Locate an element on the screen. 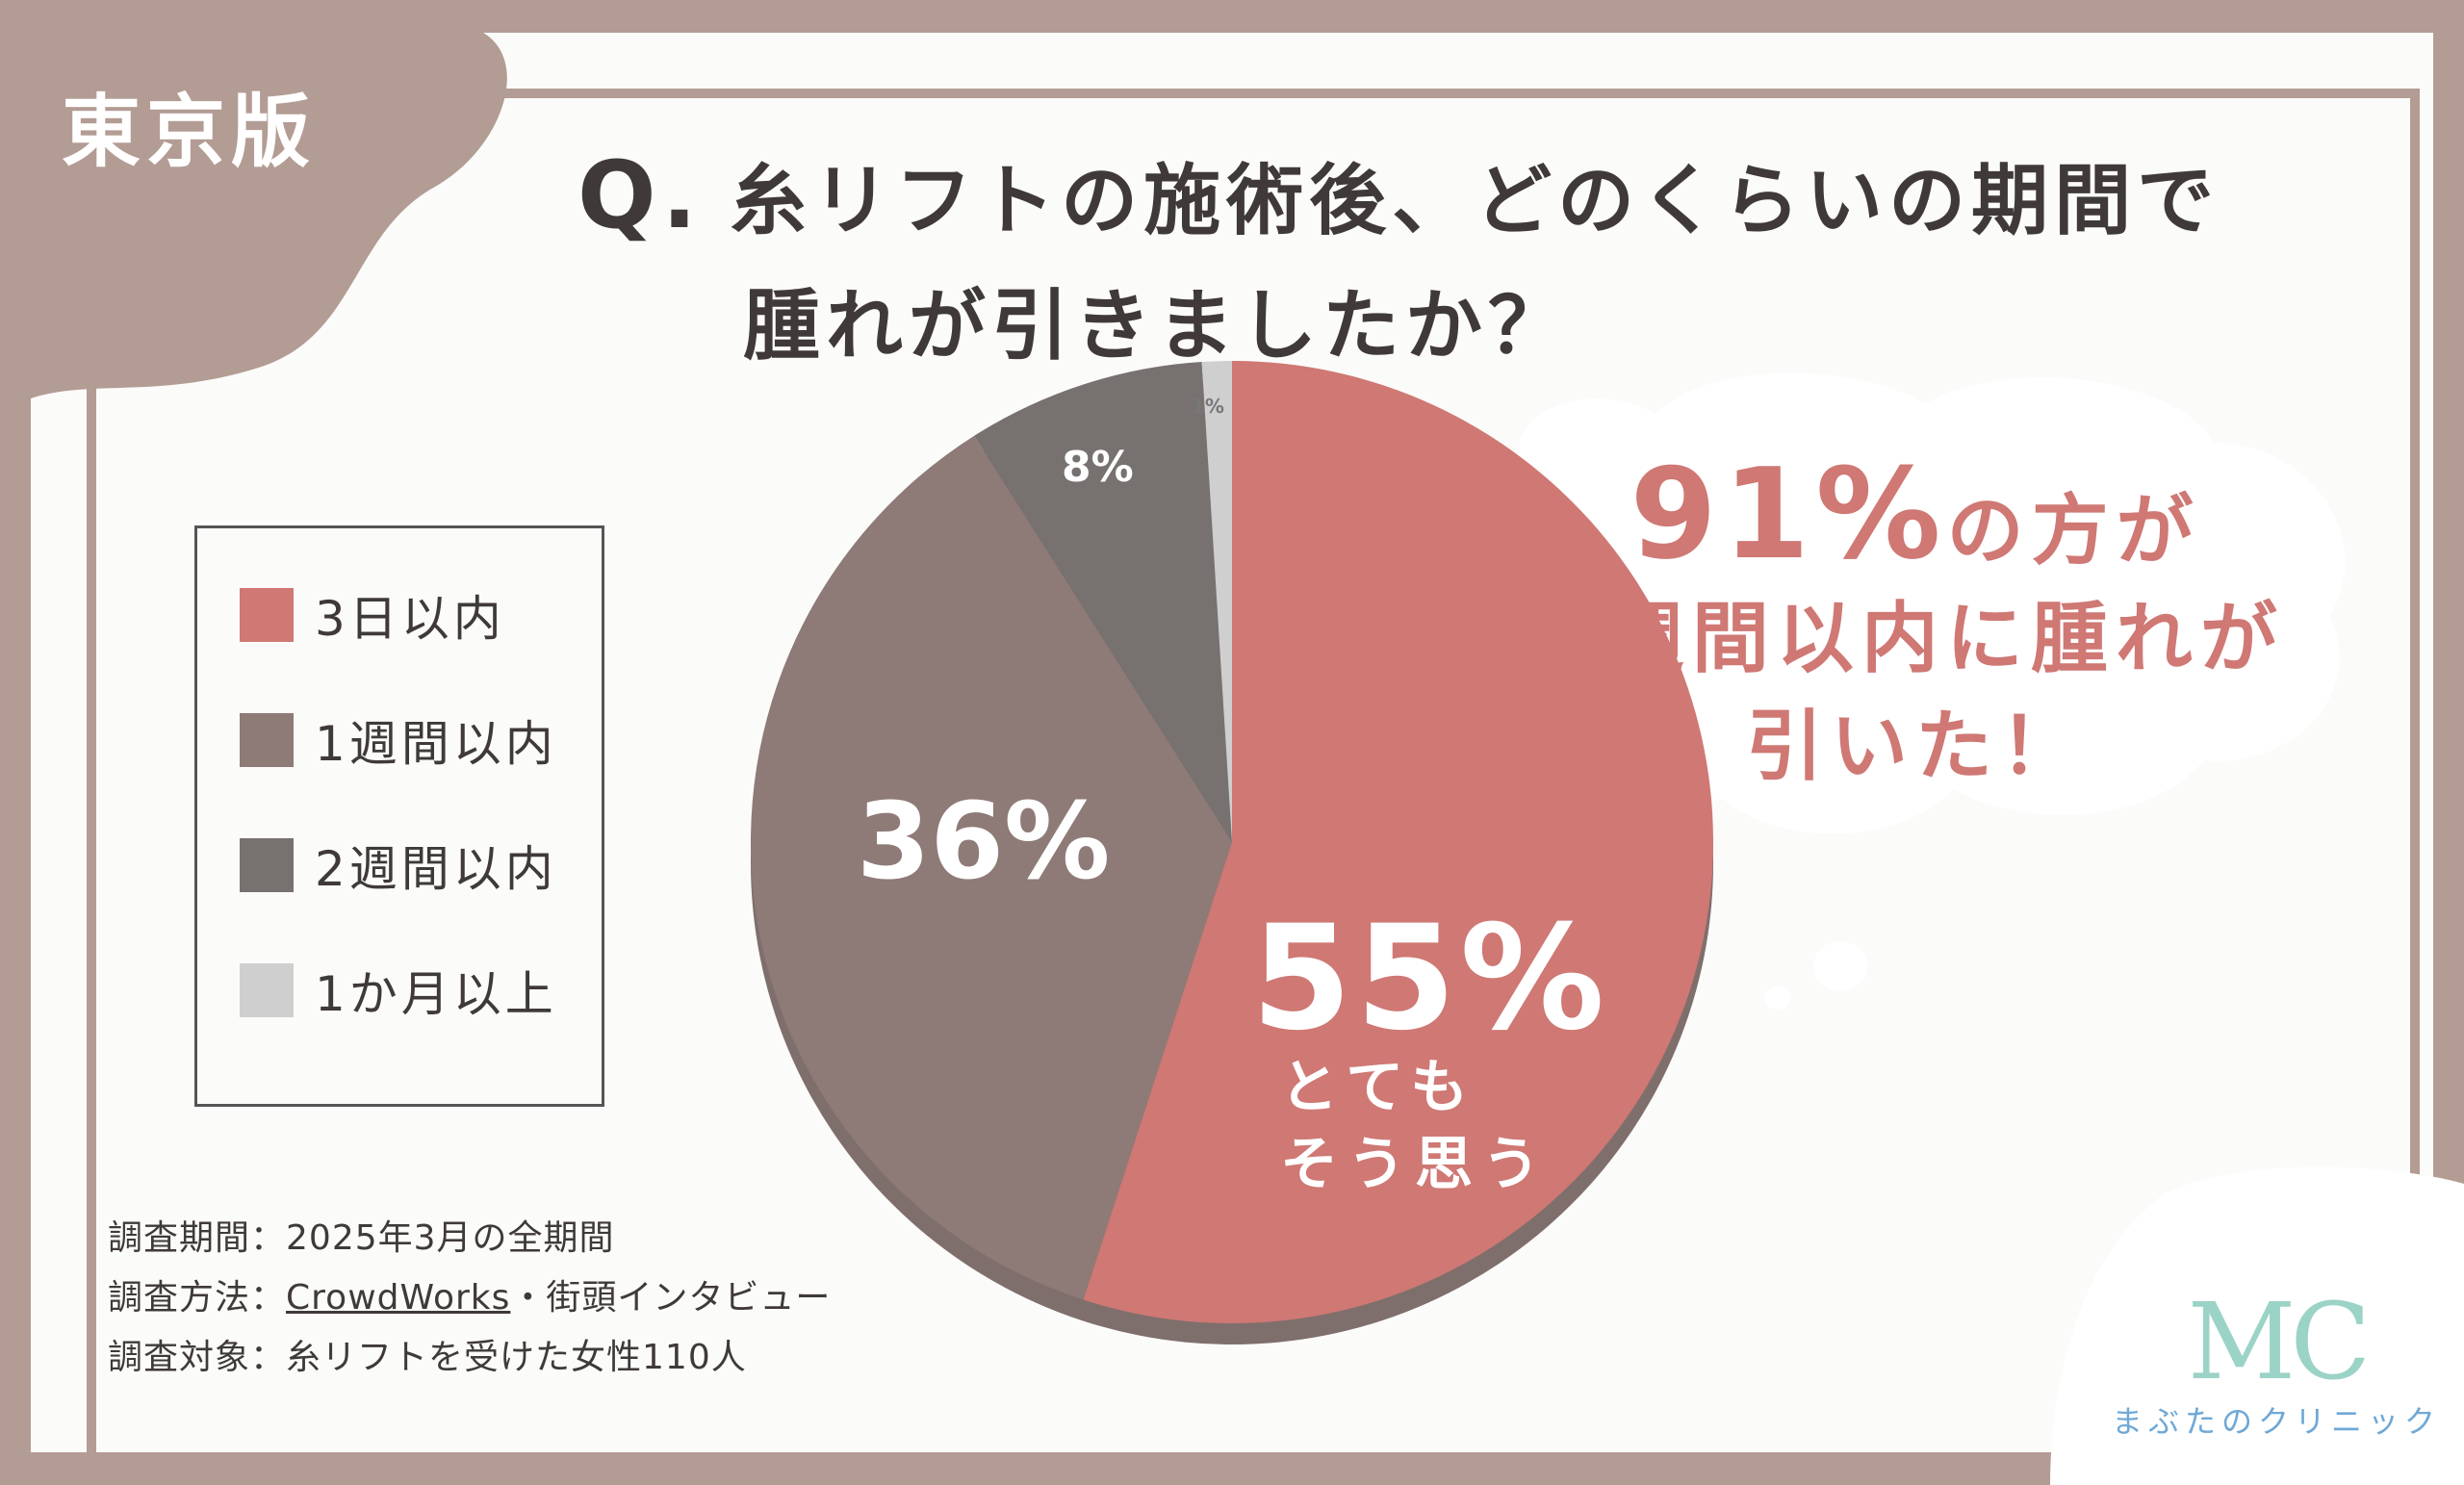 This screenshot has height=1485, width=2464. title-line-1: 糸リフトの施術後、どのくらいの期間で is located at coordinates (1475, 200).